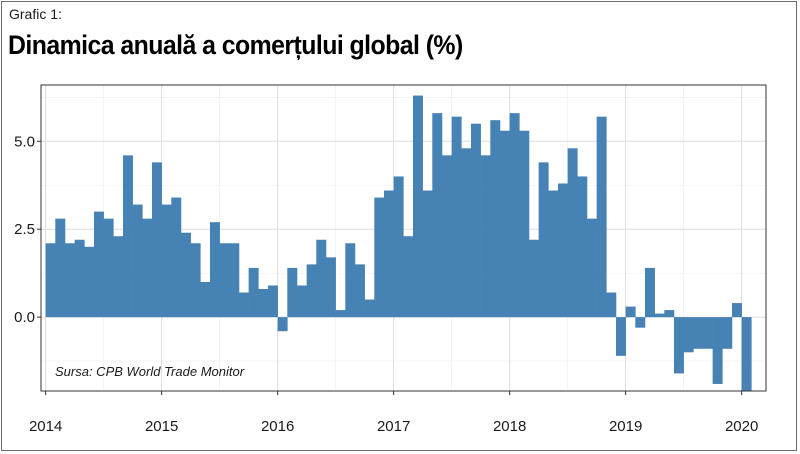 The height and width of the screenshot is (454, 800). I want to click on x-tick-label: 2015, so click(161, 426).